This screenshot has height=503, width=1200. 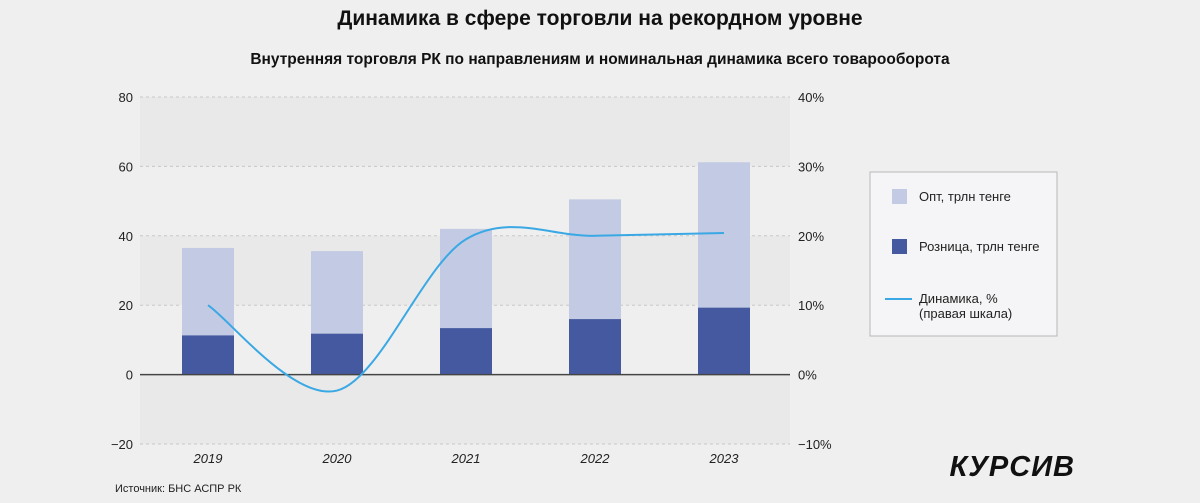 I want to click on y-axis-left: 80 60 40 20 0 −20, so click(x=122, y=271).